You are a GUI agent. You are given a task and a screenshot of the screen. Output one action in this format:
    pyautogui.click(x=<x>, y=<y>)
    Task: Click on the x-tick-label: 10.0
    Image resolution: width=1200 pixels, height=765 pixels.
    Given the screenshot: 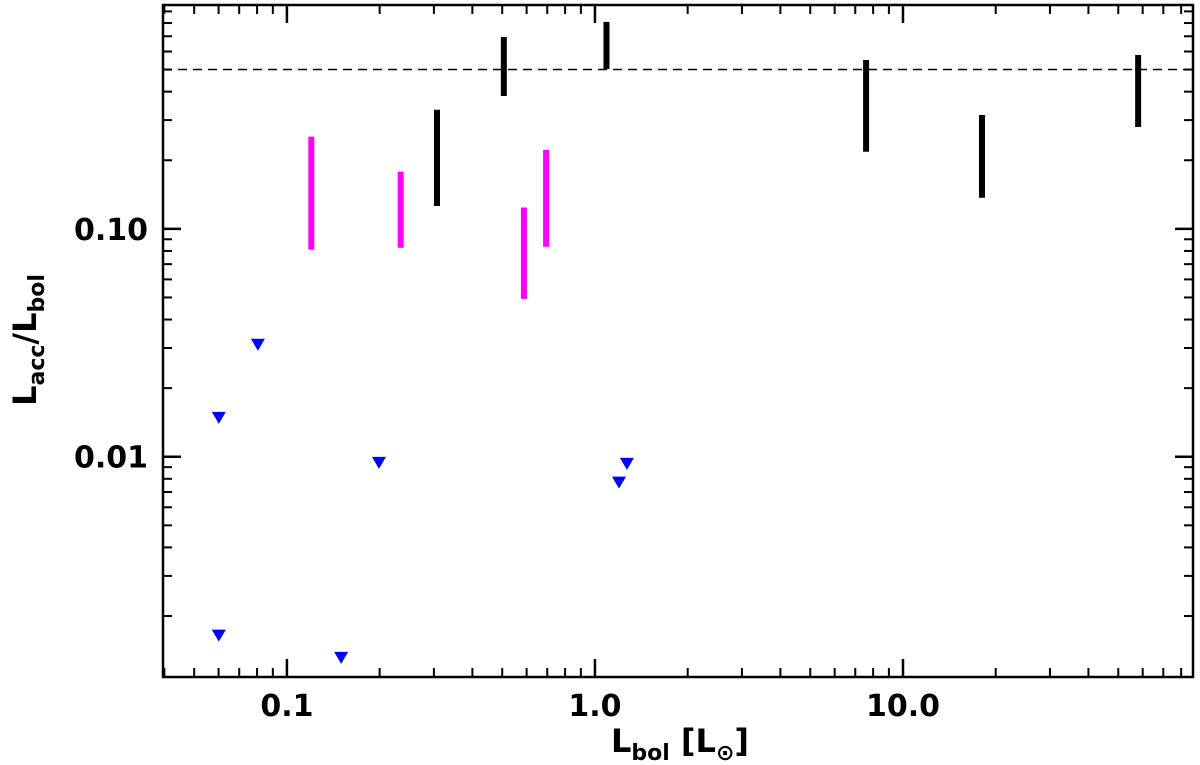 What is the action you would take?
    pyautogui.click(x=903, y=706)
    